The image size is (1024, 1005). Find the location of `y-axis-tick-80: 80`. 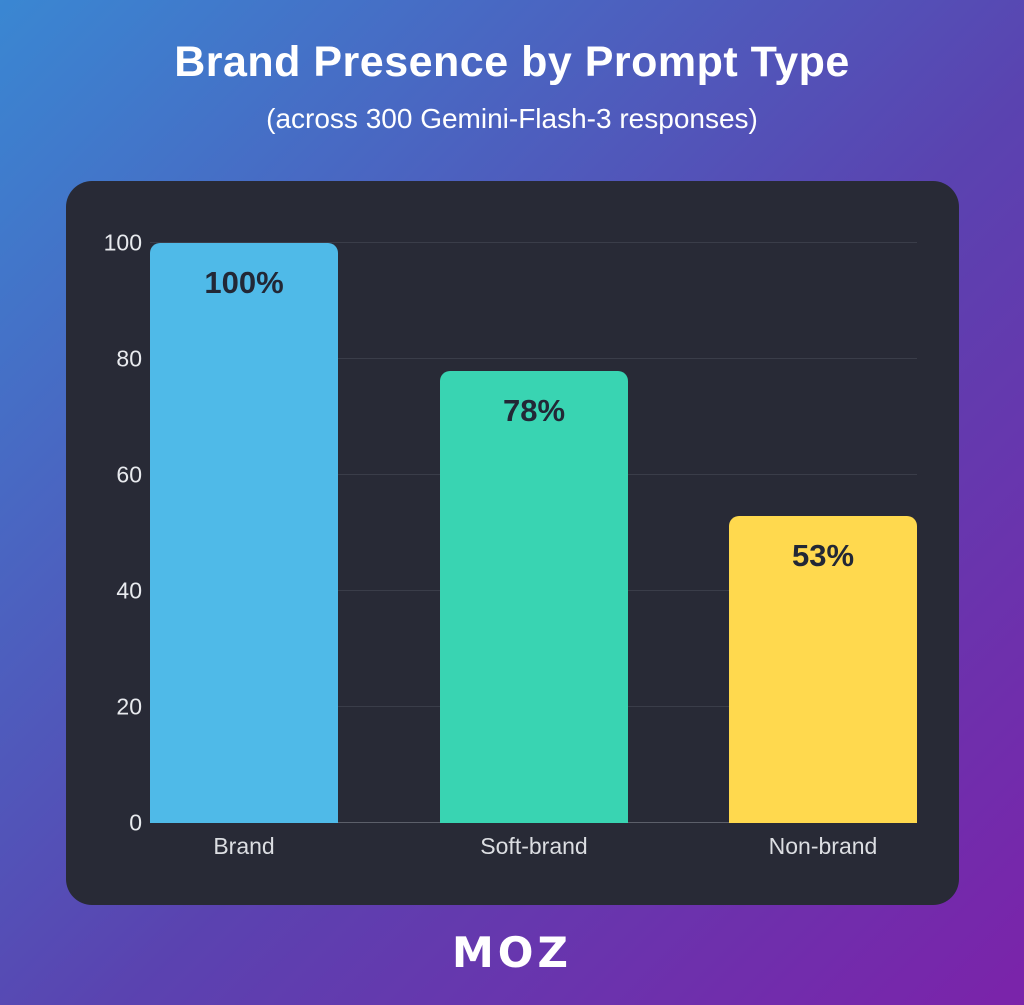

y-axis-tick-80: 80 is located at coordinates (129, 358).